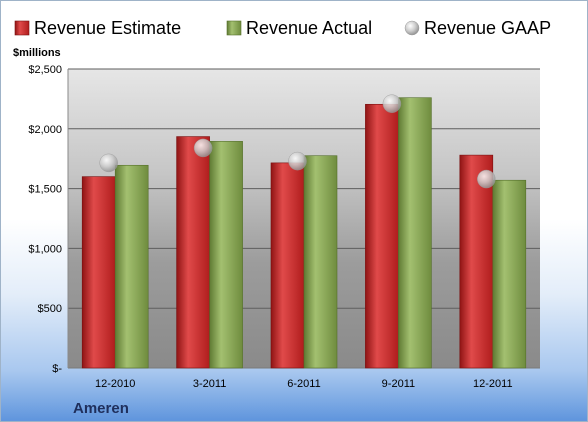 The width and height of the screenshot is (588, 422). Describe the element at coordinates (57, 369) in the screenshot. I see `y-tick-label: $-` at that location.